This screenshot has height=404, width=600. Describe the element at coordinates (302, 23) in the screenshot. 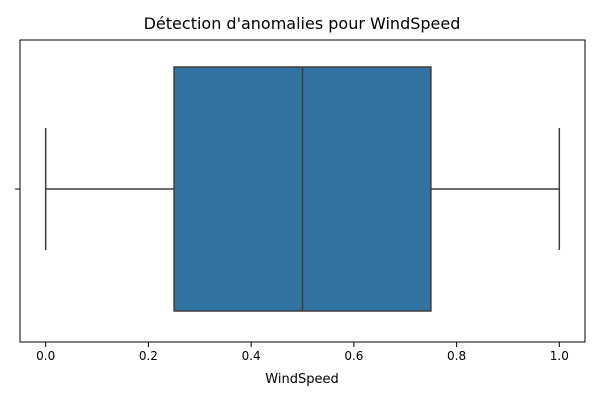

I see `chart-title: Détection d'anomalies pour WindSpeed` at that location.